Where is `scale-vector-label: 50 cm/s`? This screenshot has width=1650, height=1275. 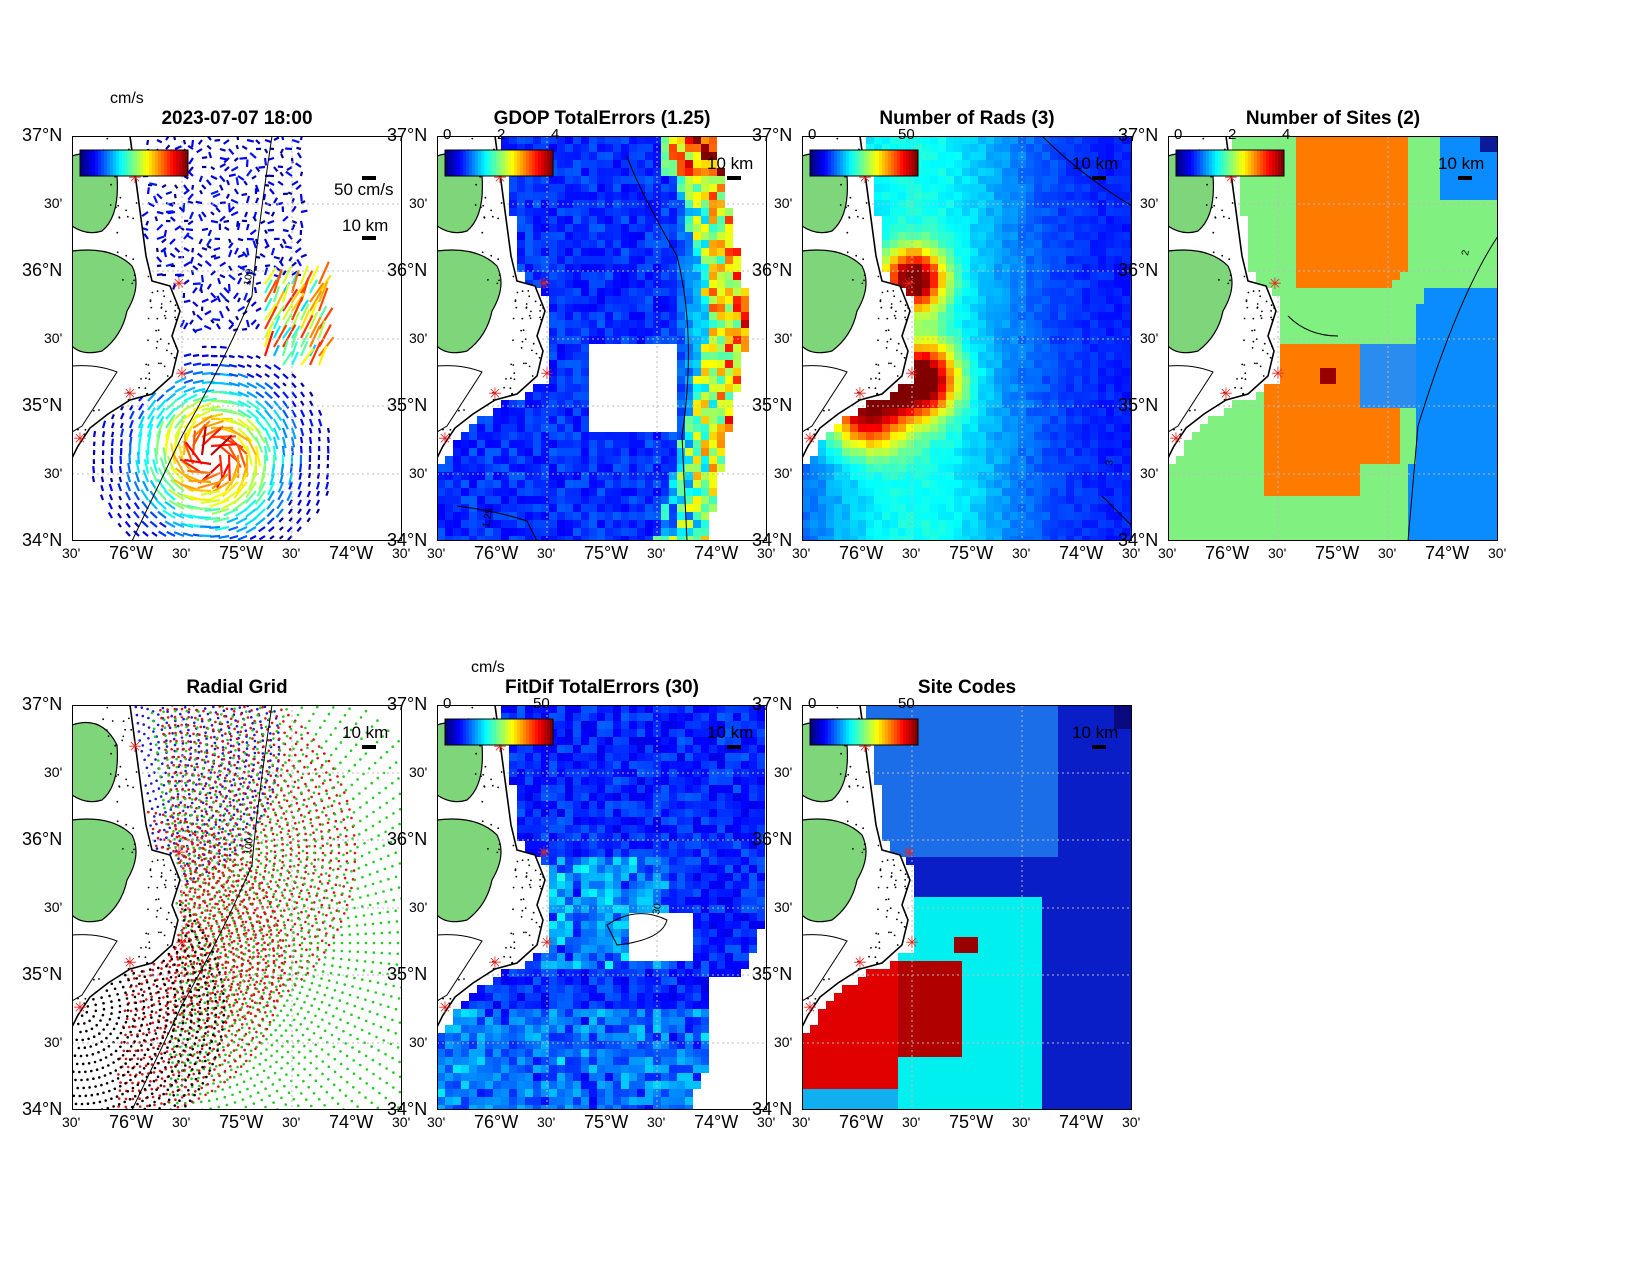 scale-vector-label: 50 cm/s is located at coordinates (364, 189).